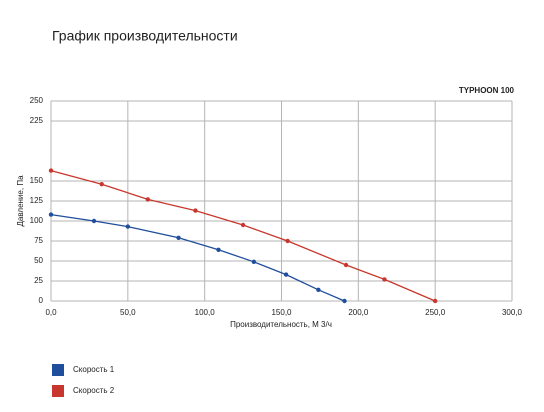 Image resolution: width=544 pixels, height=412 pixels. Describe the element at coordinates (37, 200) in the screenshot. I see `y-tick-label: 125` at that location.